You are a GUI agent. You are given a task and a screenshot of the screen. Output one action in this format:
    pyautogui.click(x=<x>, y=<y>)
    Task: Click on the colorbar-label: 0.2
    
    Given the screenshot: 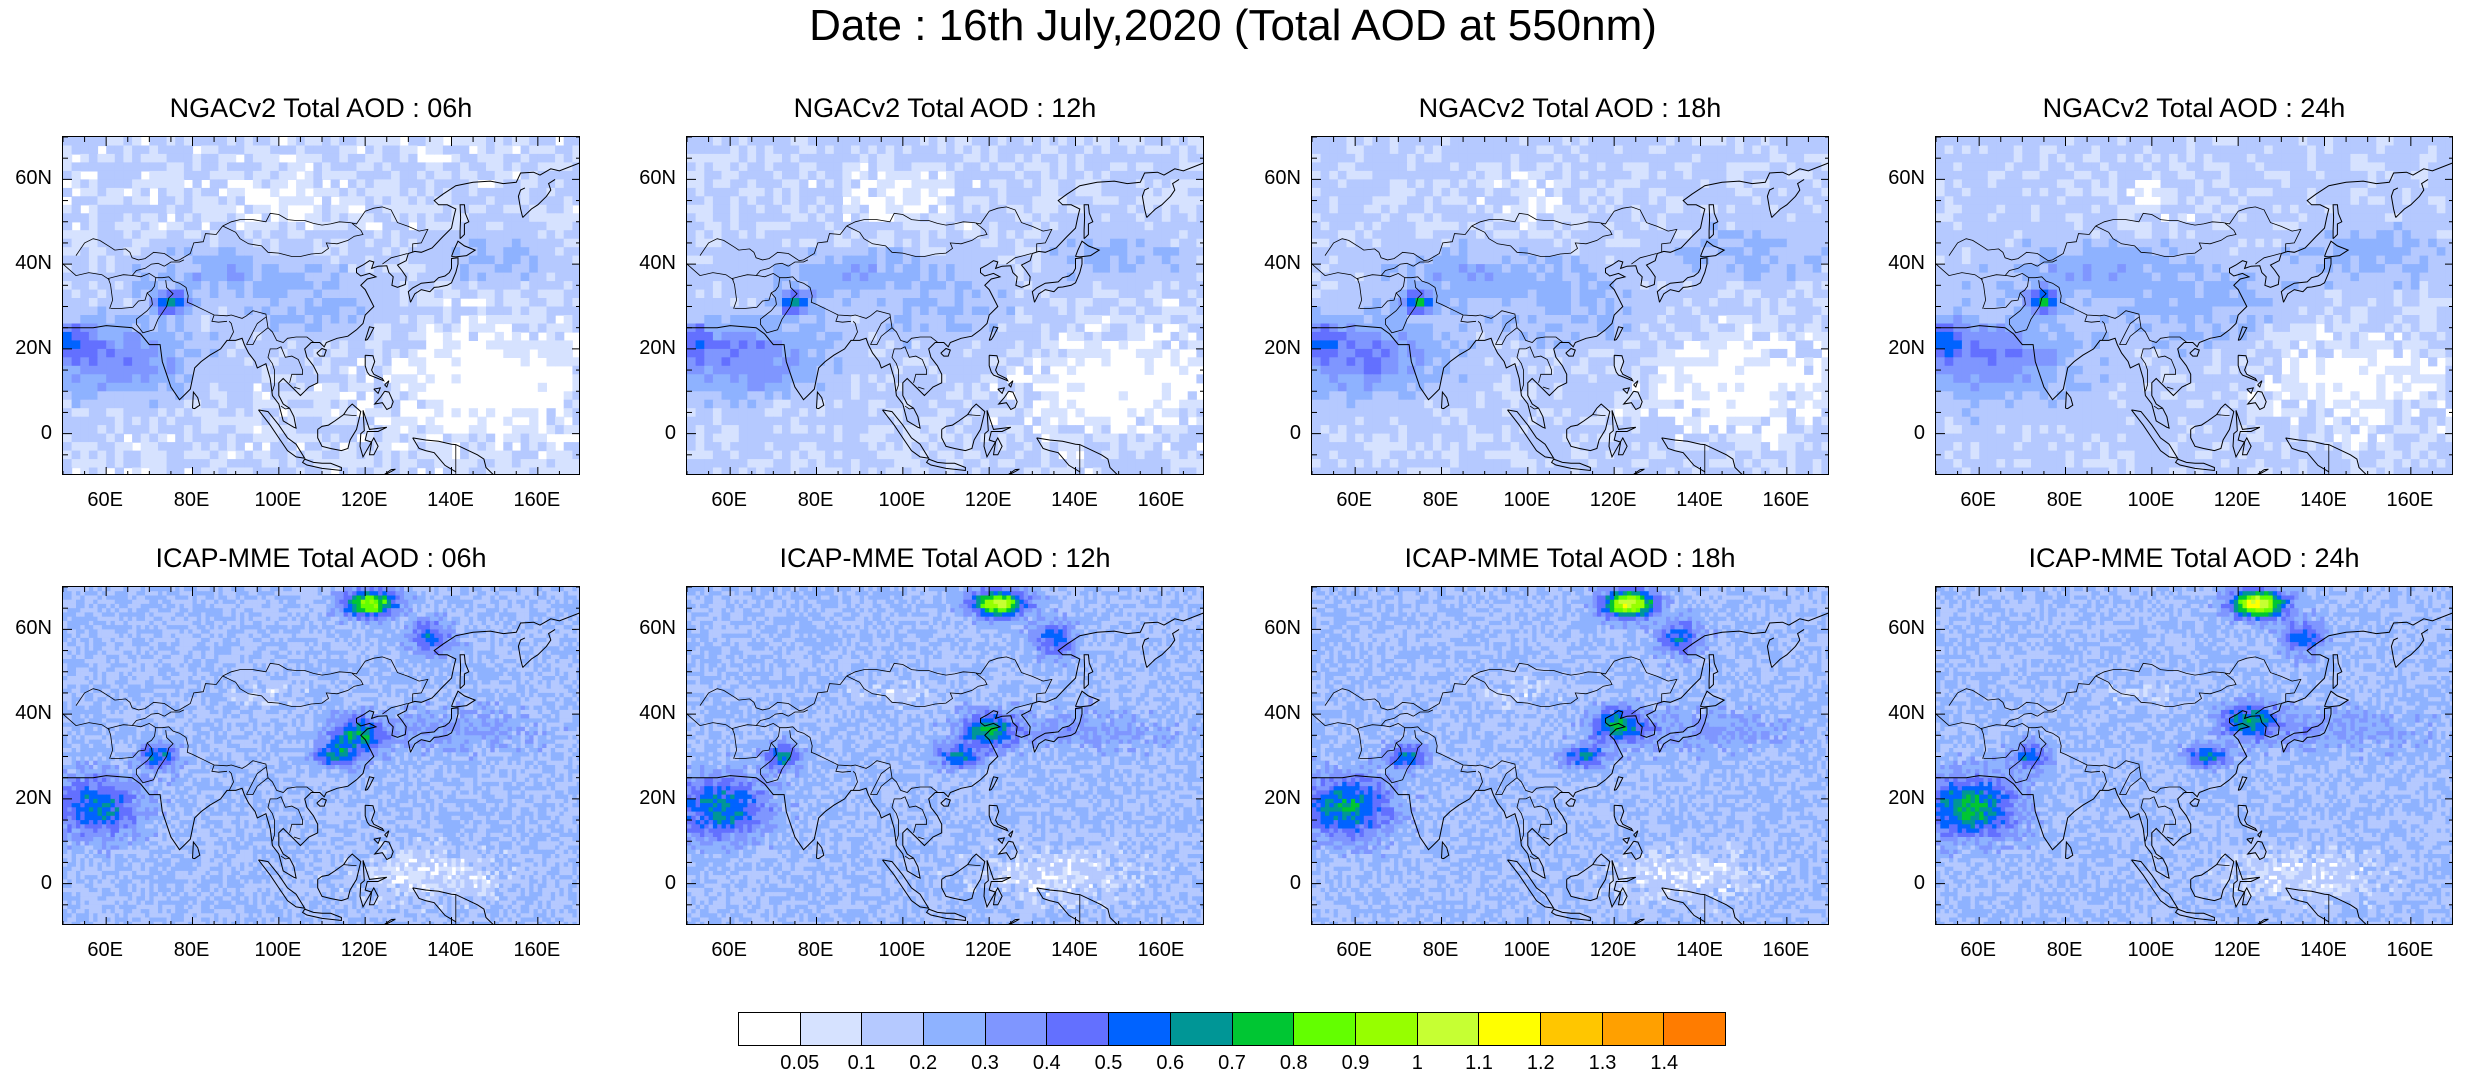 What is the action you would take?
    pyautogui.click(x=923, y=1063)
    